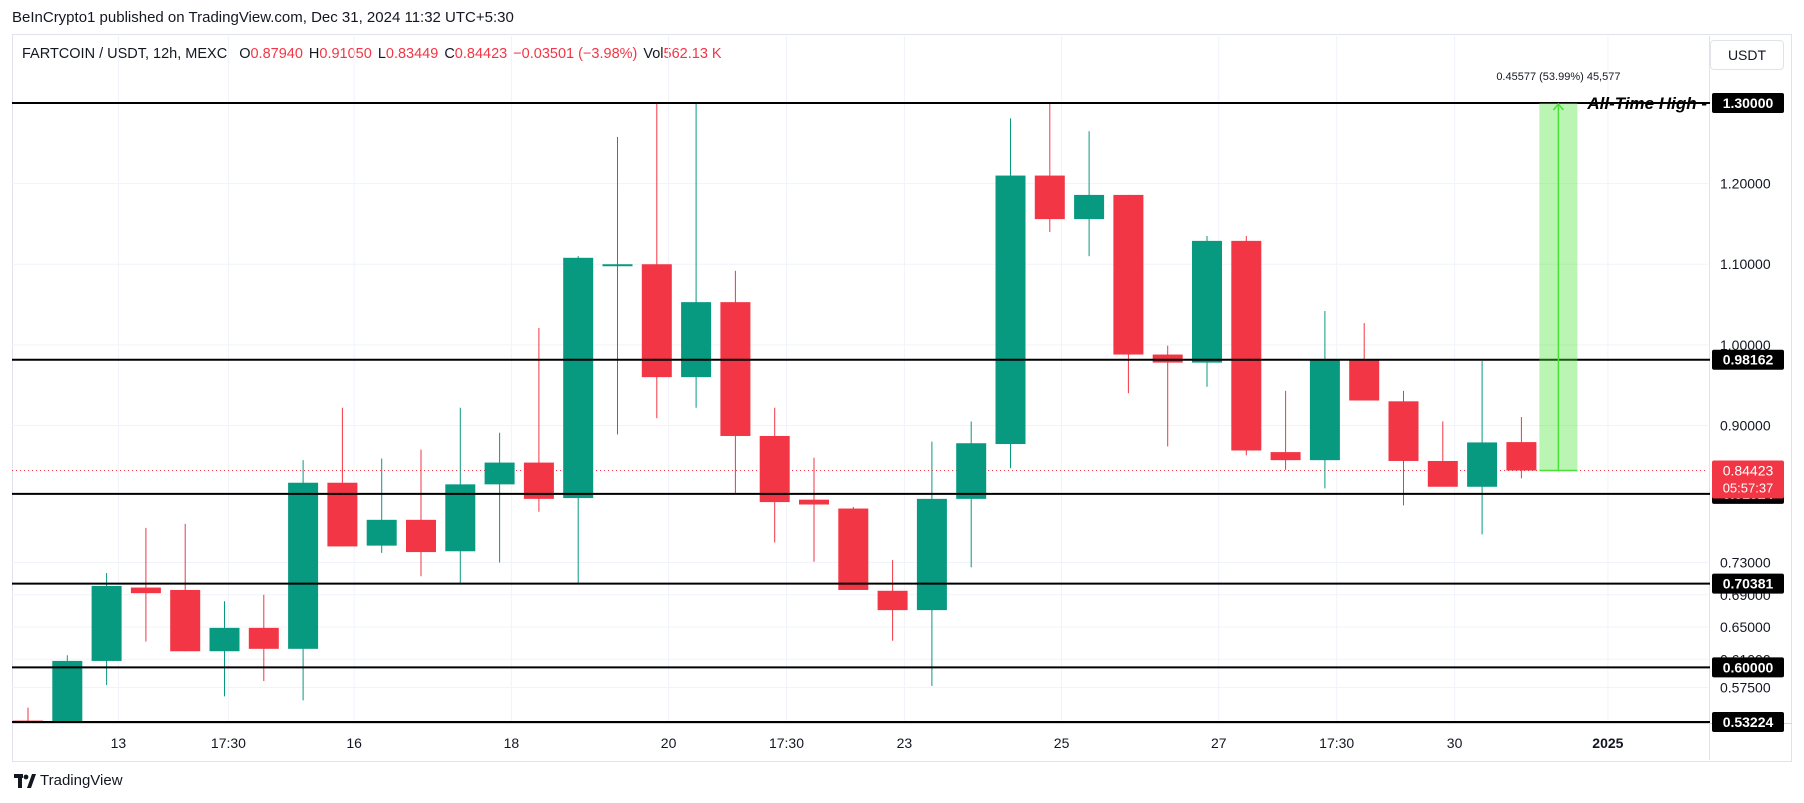 The image size is (1804, 803). I want to click on high-value: 0.91050, so click(345, 54).